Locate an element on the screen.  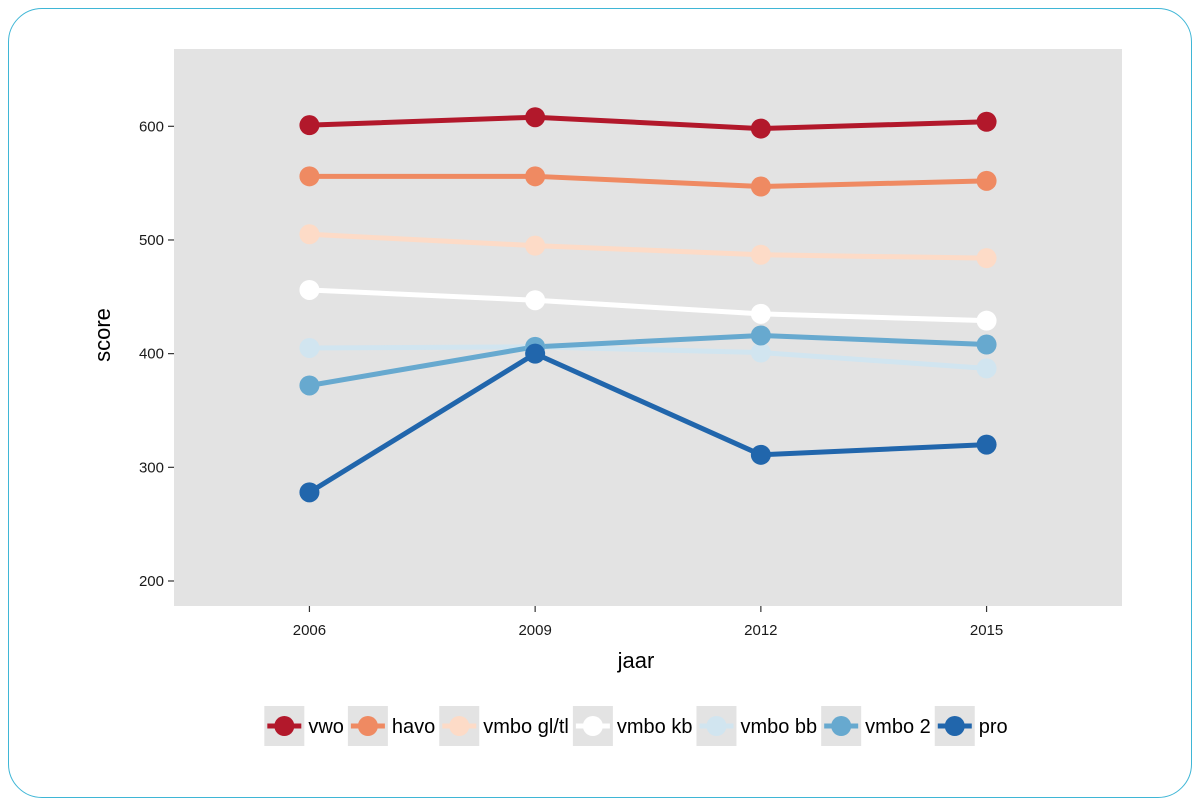
y-tick-label: 300 is located at coordinates (151, 467).